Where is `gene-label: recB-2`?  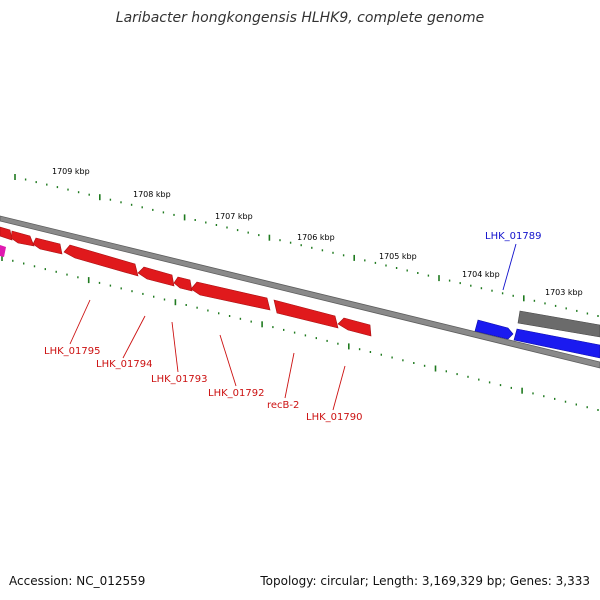 gene-label: recB-2 is located at coordinates (283, 405).